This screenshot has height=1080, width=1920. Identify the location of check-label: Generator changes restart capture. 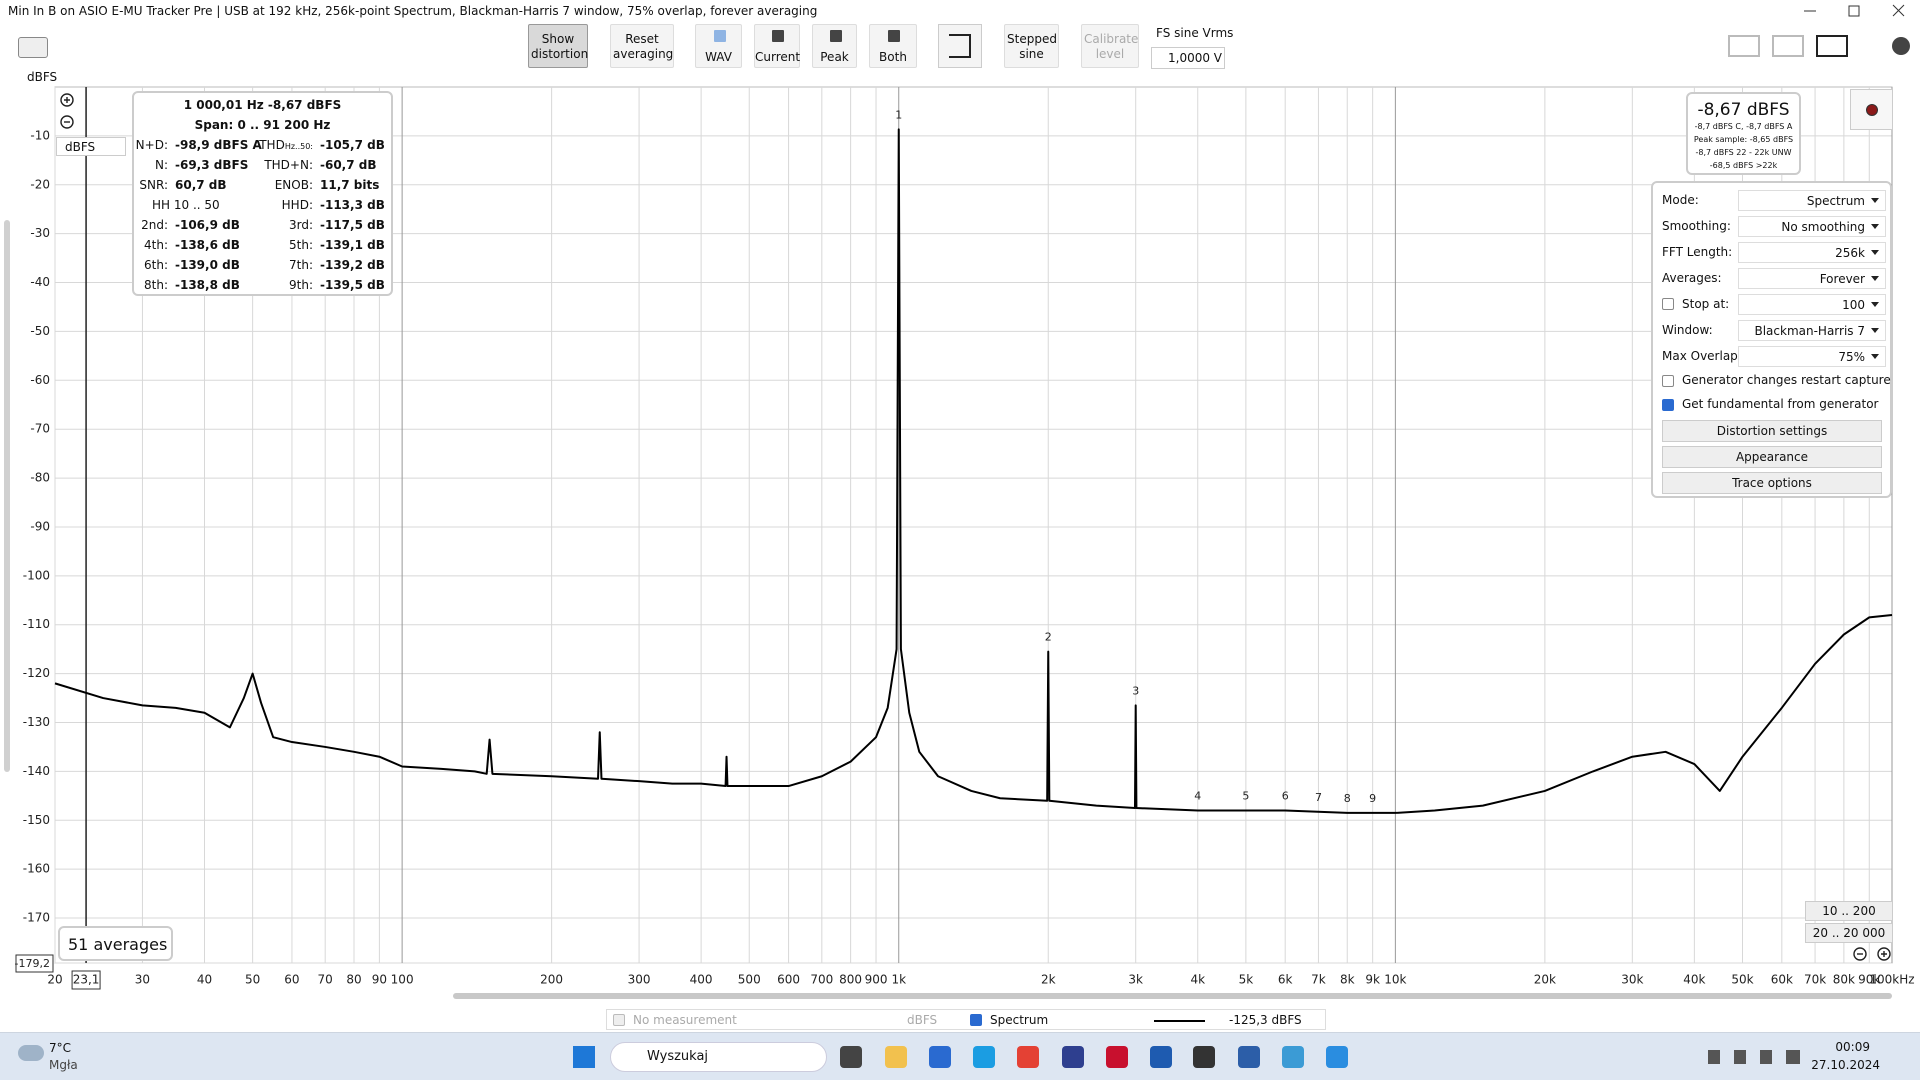
(1786, 380).